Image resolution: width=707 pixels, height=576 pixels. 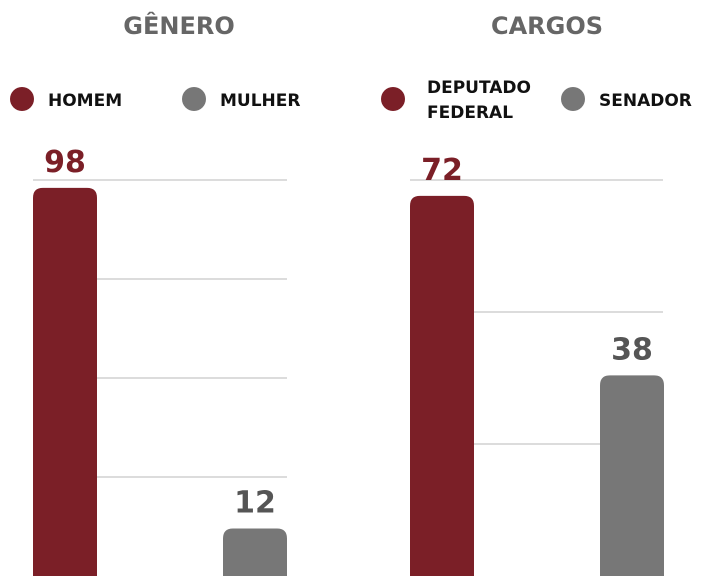 I want to click on value-label: 38, so click(x=632, y=349).